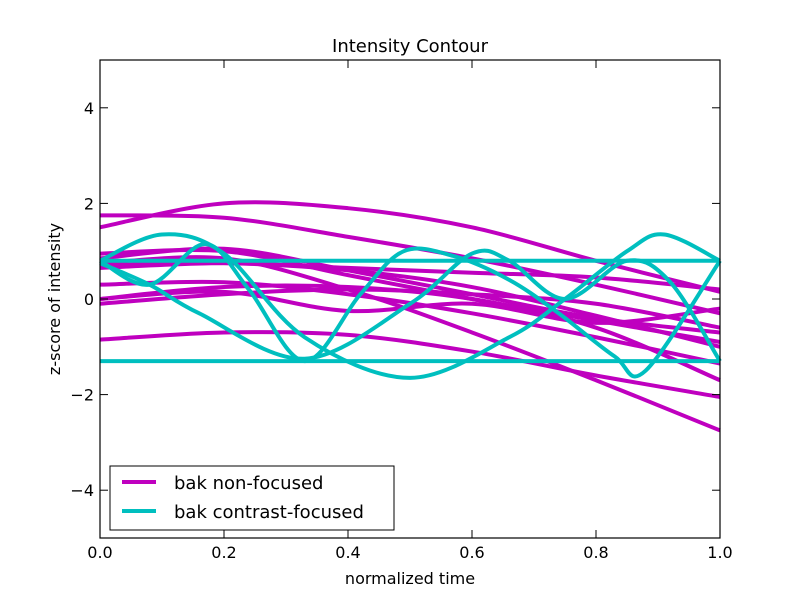 The image size is (800, 605). Describe the element at coordinates (347, 552) in the screenshot. I see `x-tick-label: 0.4` at that location.